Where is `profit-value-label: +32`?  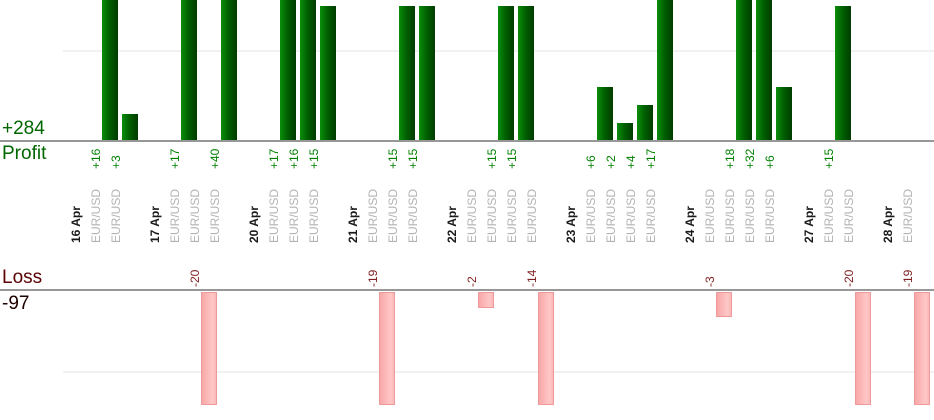 profit-value-label: +32 is located at coordinates (750, 158).